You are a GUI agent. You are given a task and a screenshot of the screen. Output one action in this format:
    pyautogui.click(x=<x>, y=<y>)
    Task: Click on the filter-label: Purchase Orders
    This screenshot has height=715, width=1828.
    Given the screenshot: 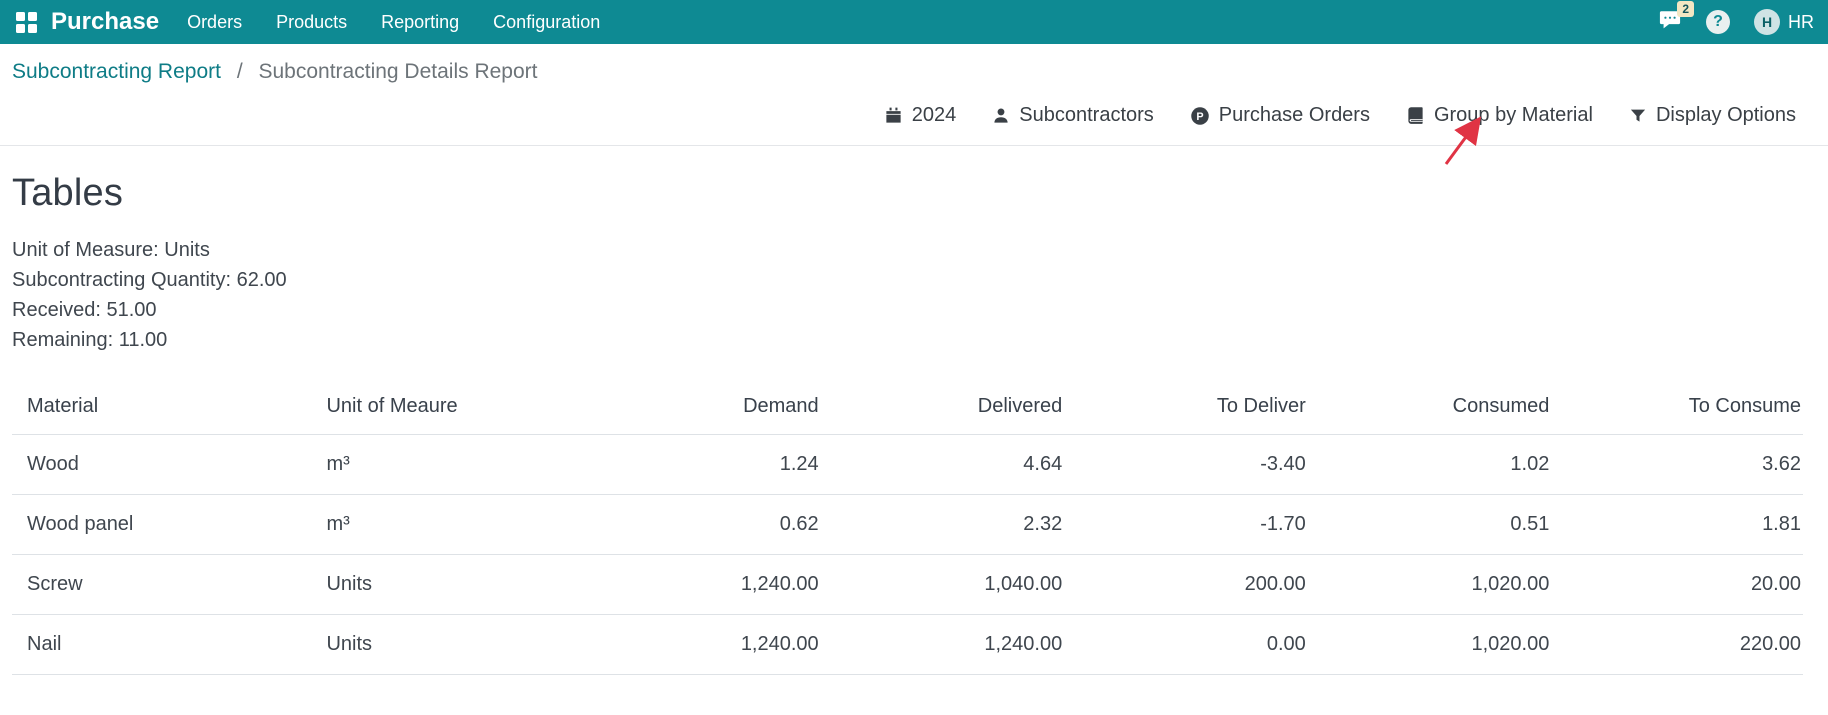 What is the action you would take?
    pyautogui.click(x=1294, y=115)
    